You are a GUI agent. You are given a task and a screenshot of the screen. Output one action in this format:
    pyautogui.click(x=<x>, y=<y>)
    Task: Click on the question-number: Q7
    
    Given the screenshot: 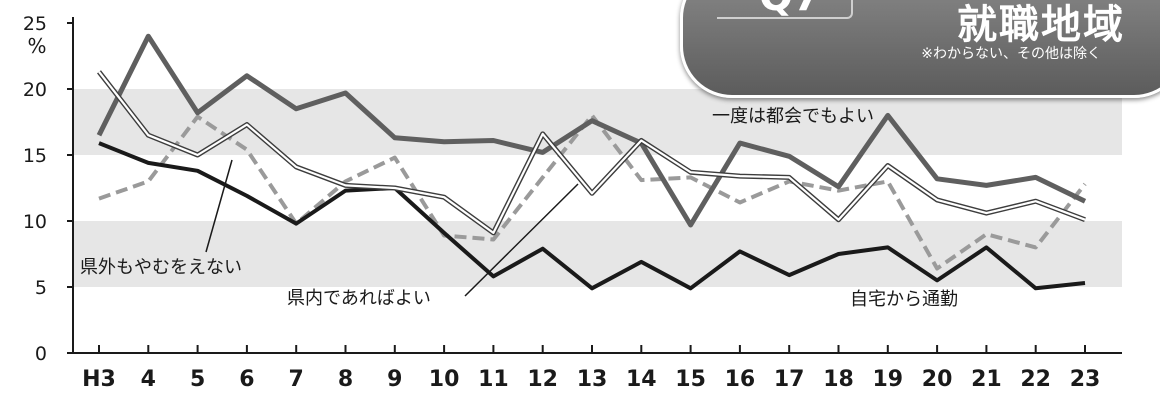 What is the action you would take?
    pyautogui.click(x=790, y=8)
    